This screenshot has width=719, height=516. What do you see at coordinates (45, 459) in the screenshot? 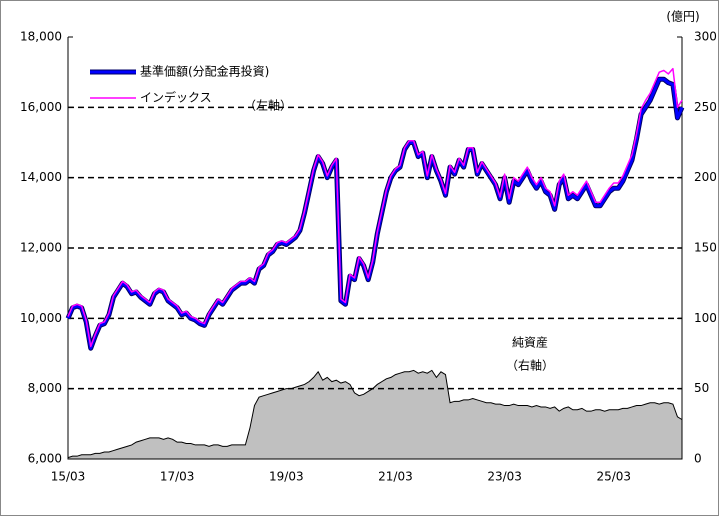
I see `y-tick-label: 6,000` at bounding box center [45, 459].